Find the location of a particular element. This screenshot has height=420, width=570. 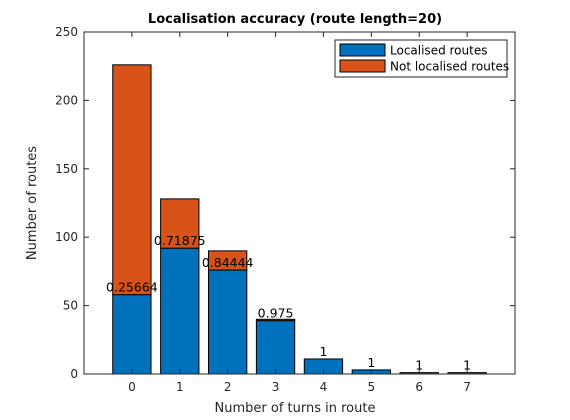

data-label-2: 0.84444 is located at coordinates (228, 262).